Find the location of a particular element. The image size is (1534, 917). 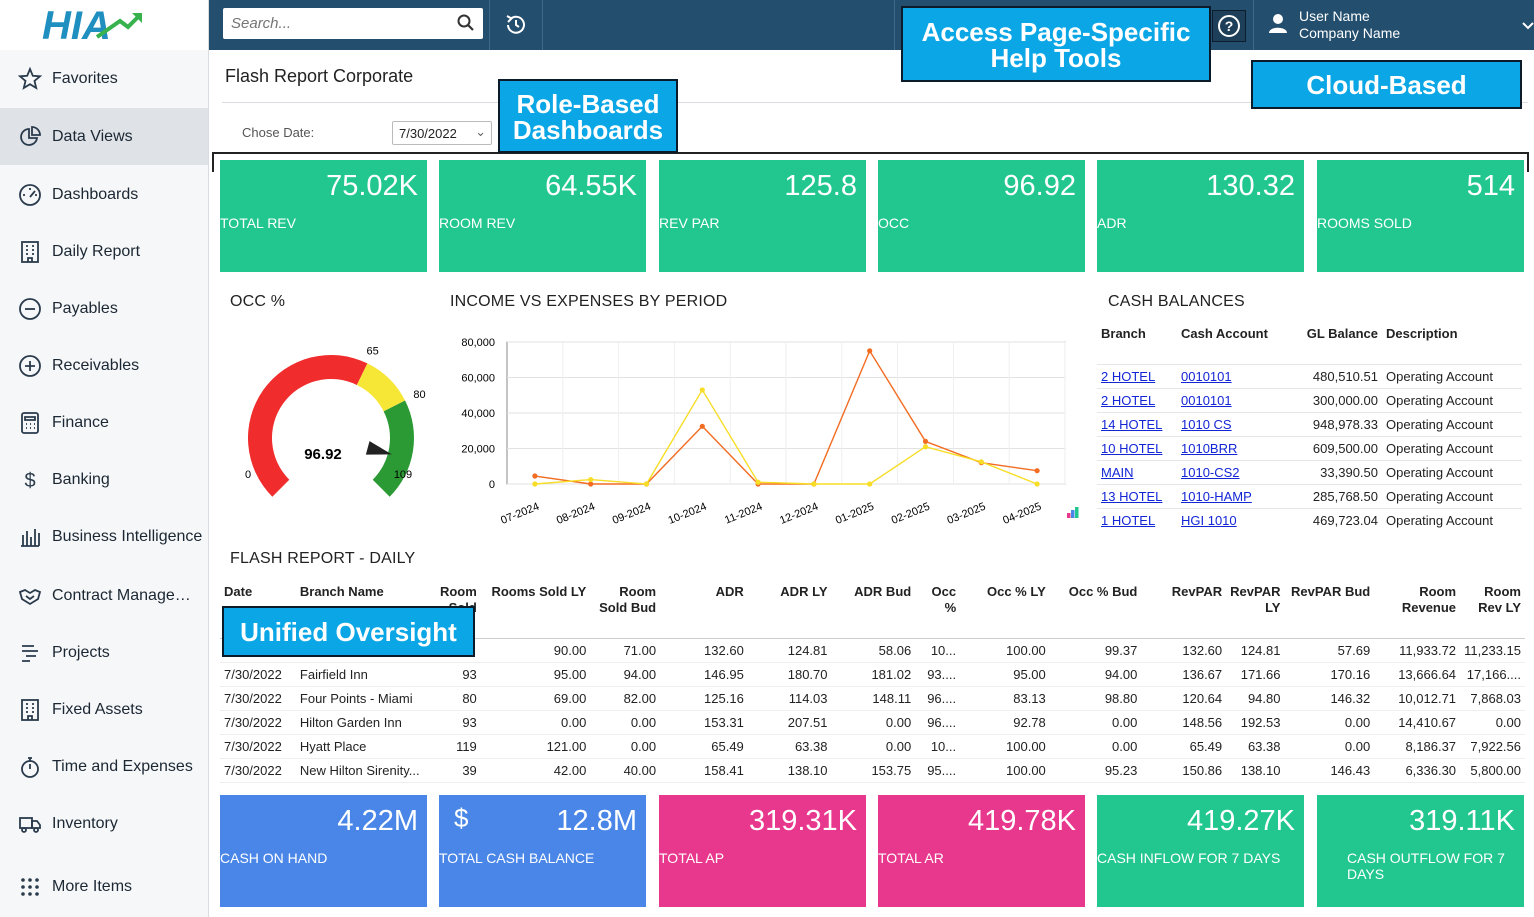

gauge-title: OCC % is located at coordinates (258, 301).